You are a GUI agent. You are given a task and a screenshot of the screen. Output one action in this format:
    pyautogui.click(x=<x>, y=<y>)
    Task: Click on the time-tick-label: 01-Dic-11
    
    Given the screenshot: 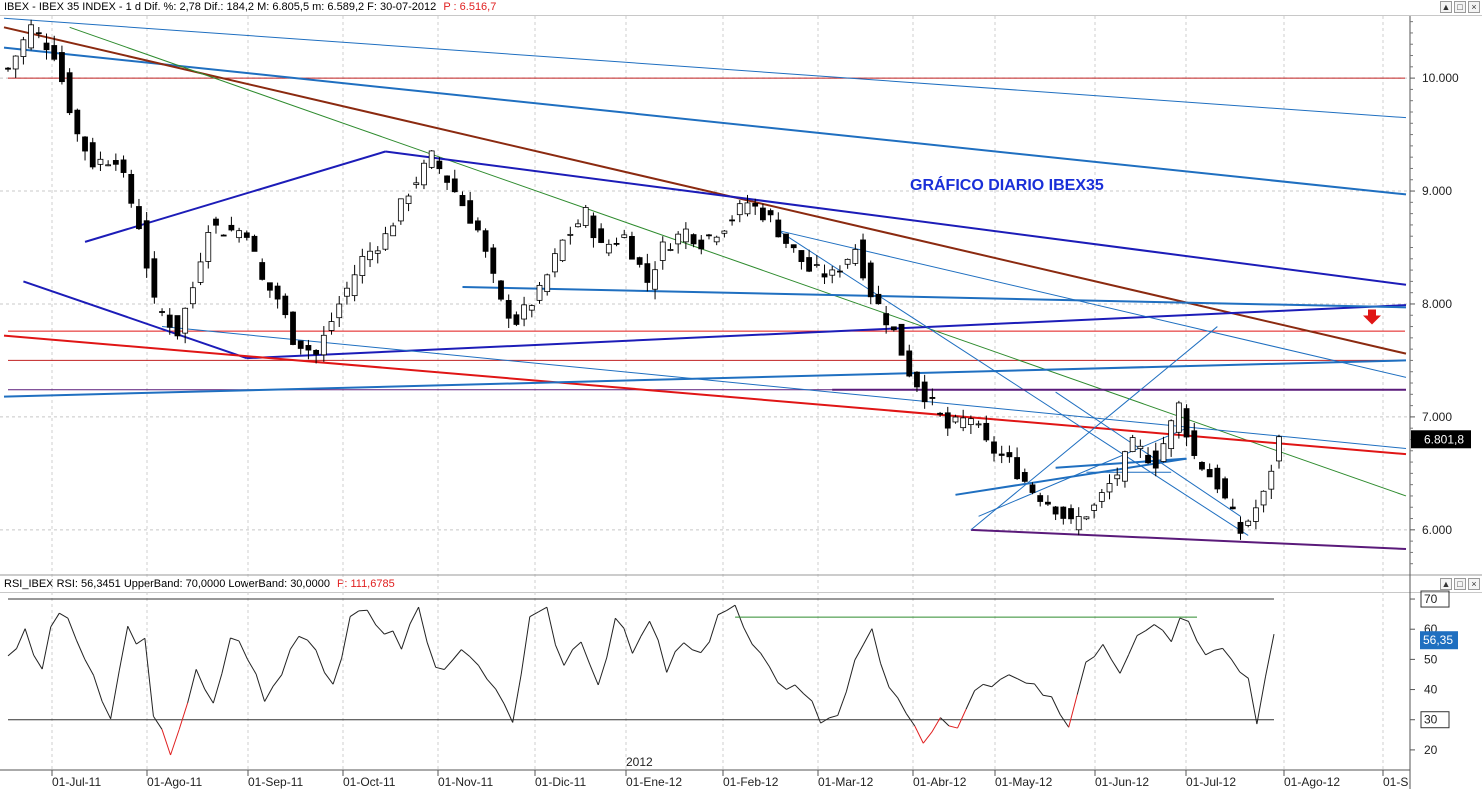 What is the action you would take?
    pyautogui.click(x=560, y=782)
    